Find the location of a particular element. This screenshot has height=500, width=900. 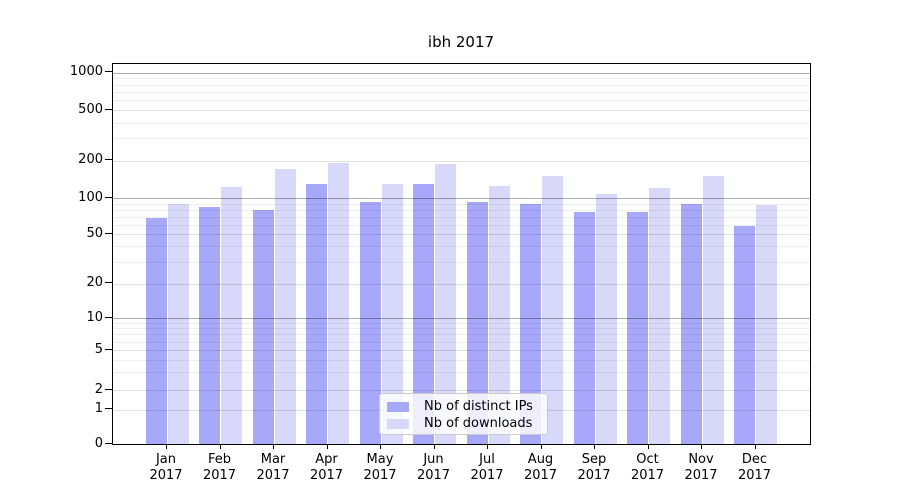

bar-downloads-jan is located at coordinates (178, 324).